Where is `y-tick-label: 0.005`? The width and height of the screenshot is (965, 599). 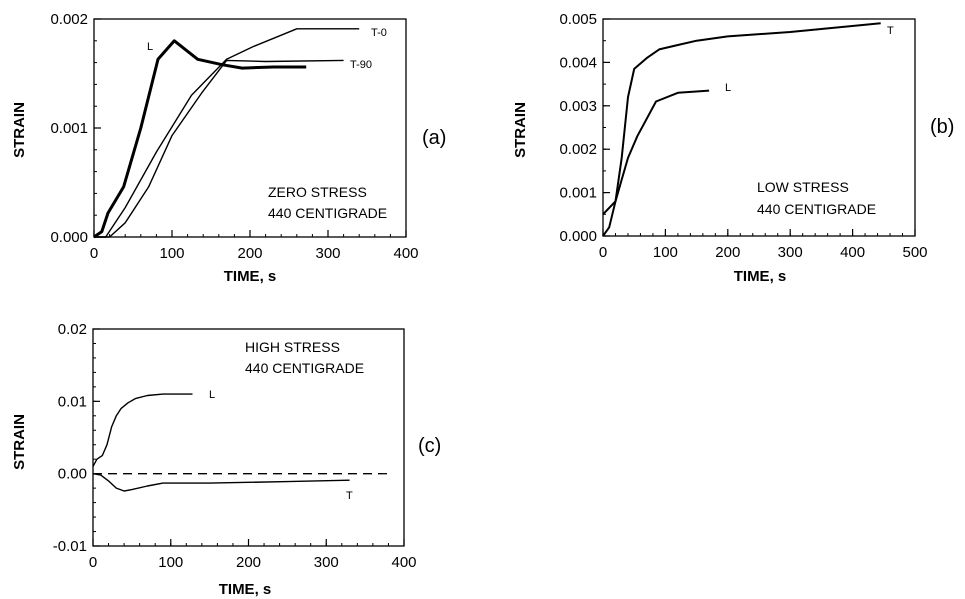
y-tick-label: 0.005 is located at coordinates (578, 19).